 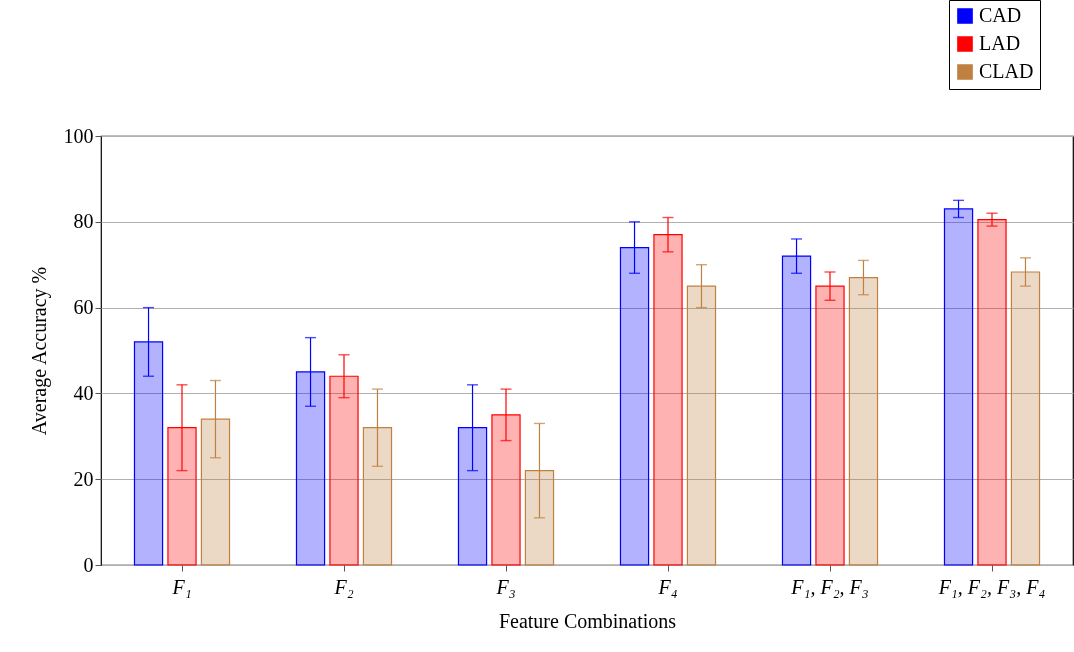 I want to click on legend-label: CAD, so click(x=1000, y=15).